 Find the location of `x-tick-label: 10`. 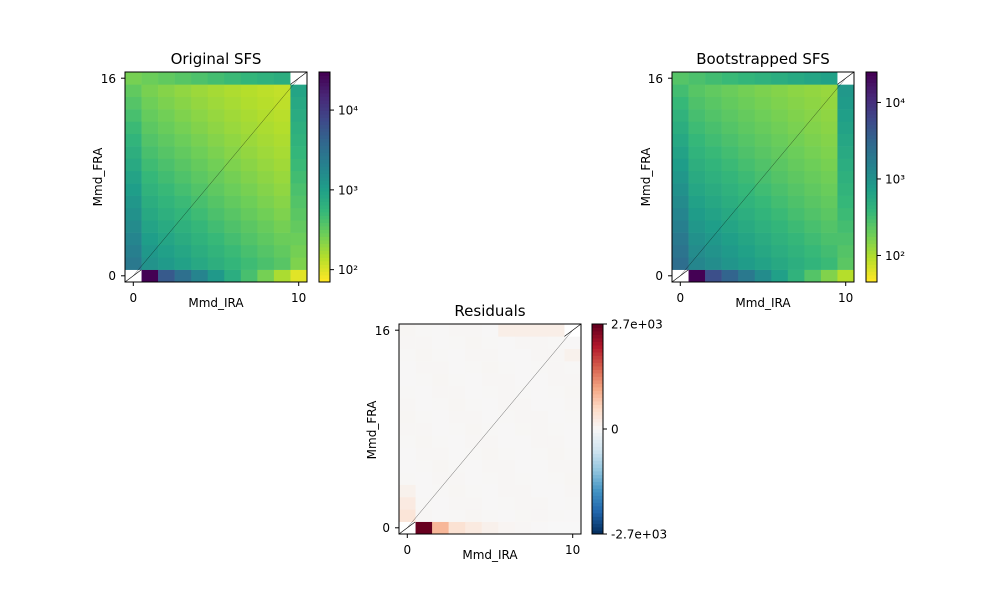

x-tick-label: 10 is located at coordinates (845, 298).